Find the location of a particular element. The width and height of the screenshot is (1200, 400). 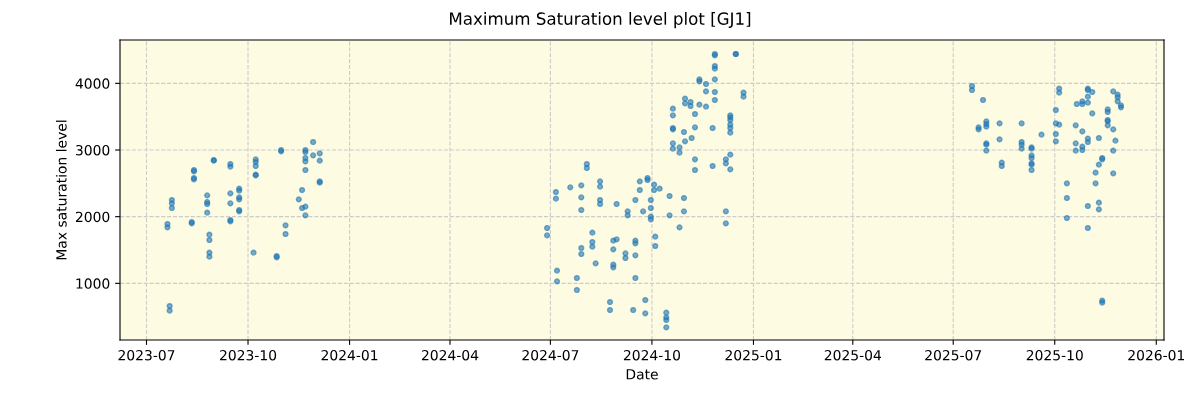

x-tick-label: 2025-01 is located at coordinates (753, 355).